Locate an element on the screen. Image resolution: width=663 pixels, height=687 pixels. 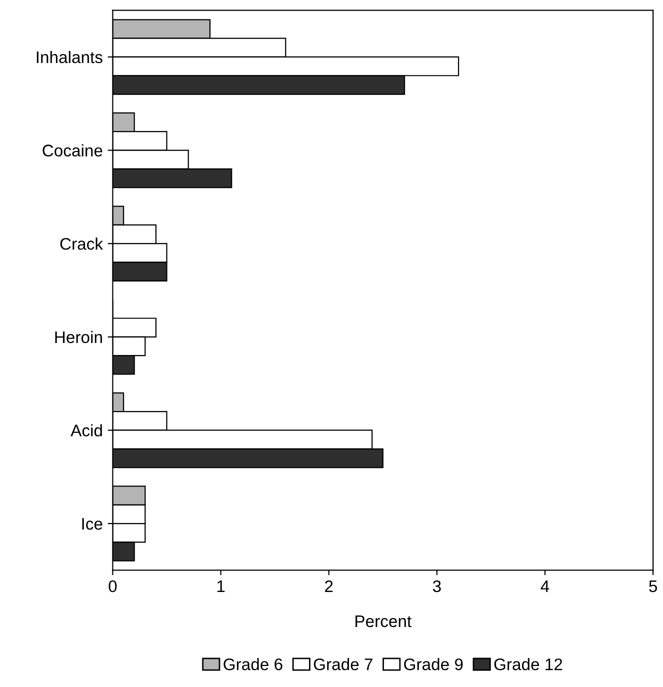
x-tick-label: 0 is located at coordinates (112, 586).